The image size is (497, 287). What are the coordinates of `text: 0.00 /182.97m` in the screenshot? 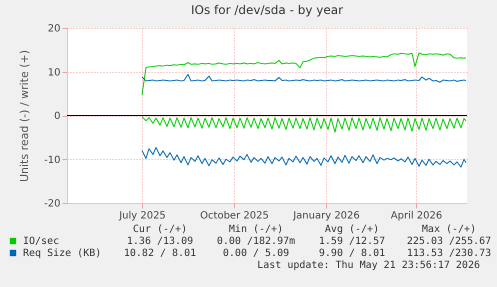 It's located at (256, 241).